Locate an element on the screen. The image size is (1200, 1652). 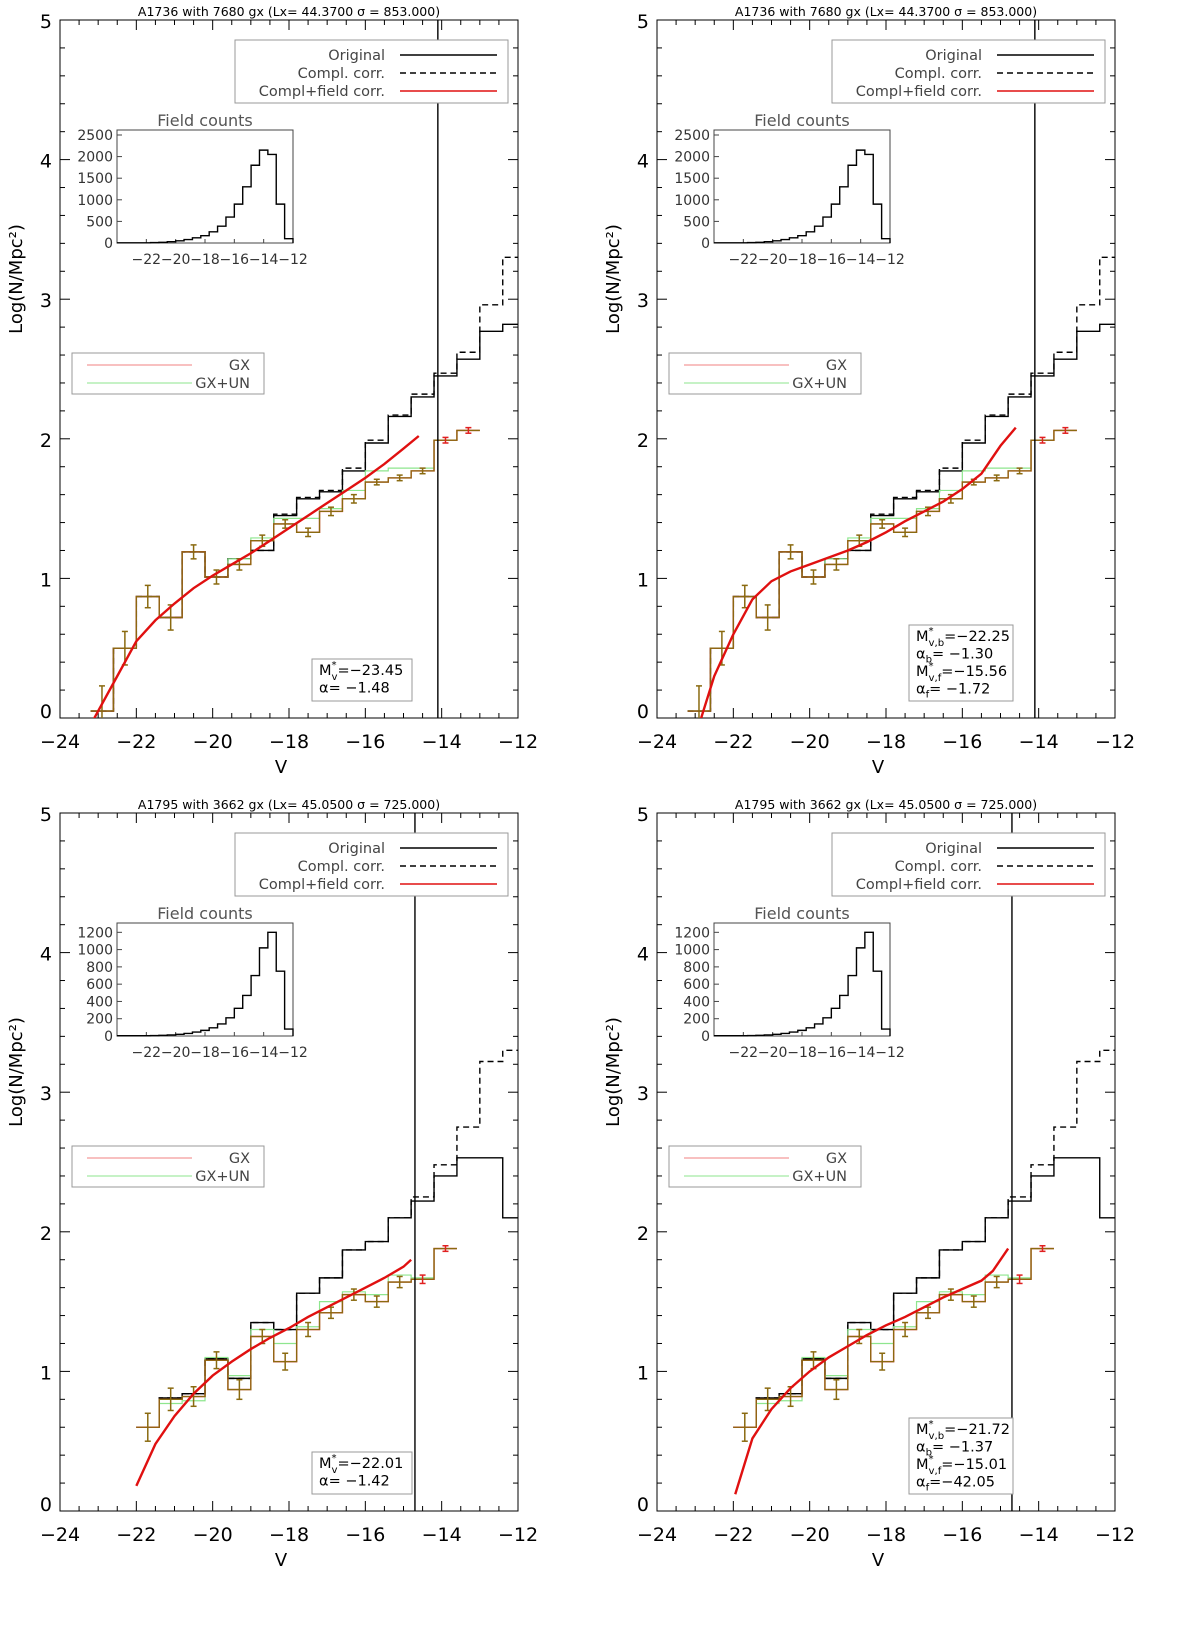
x-tick-label: −24 is located at coordinates (60, 1535).